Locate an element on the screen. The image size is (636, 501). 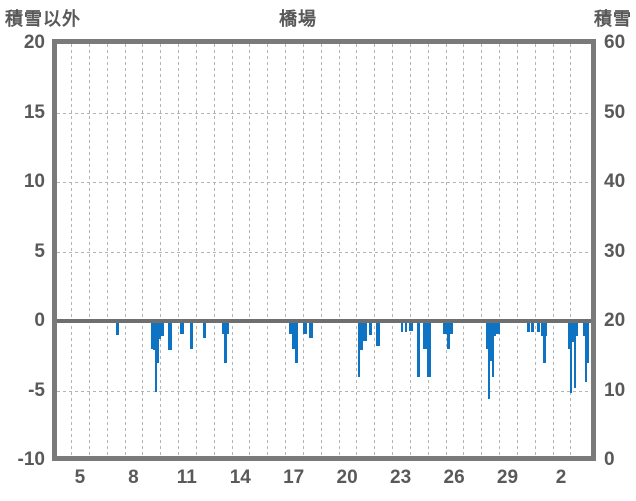
right-axis-label: 20 is located at coordinates (615, 320).